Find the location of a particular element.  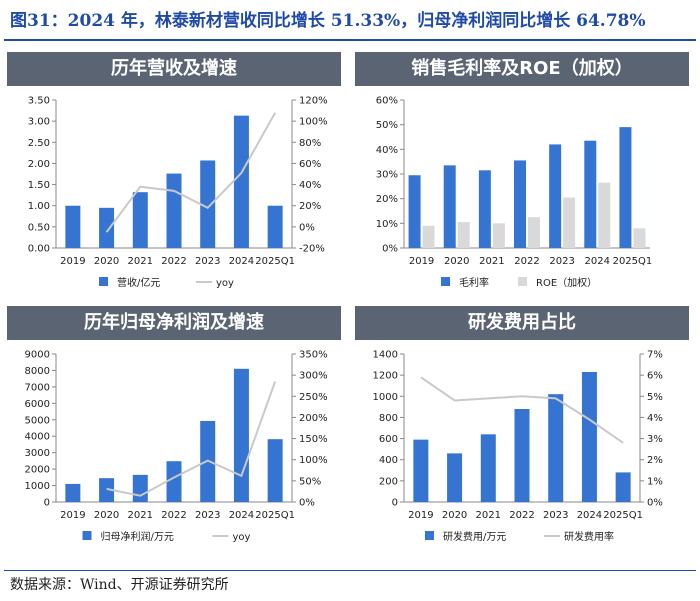

left-tick-label: 50% is located at coordinates (387, 125).